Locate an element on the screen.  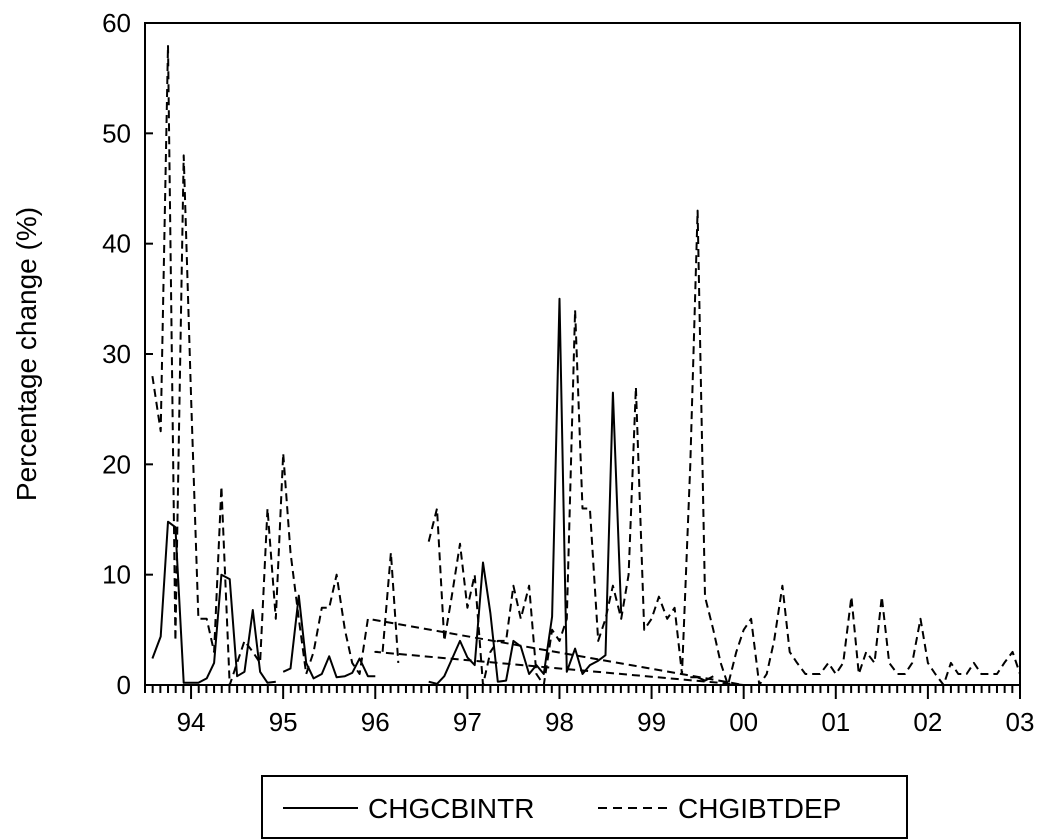
y-axis: 0 10 20 30 40 50 60 is located at coordinates (127, 354).